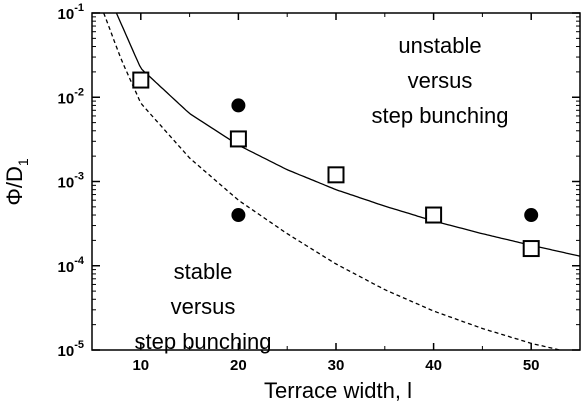 The height and width of the screenshot is (413, 582). Describe the element at coordinates (238, 365) in the screenshot. I see `x-tick-label: 20` at that location.